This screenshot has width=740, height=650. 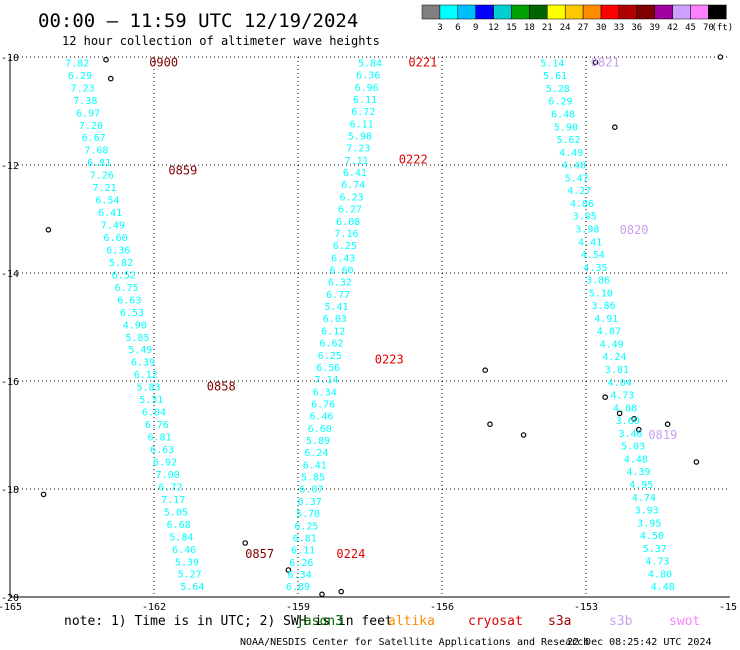 I want to click on wave-height-label: 5.28, so click(x=558, y=89).